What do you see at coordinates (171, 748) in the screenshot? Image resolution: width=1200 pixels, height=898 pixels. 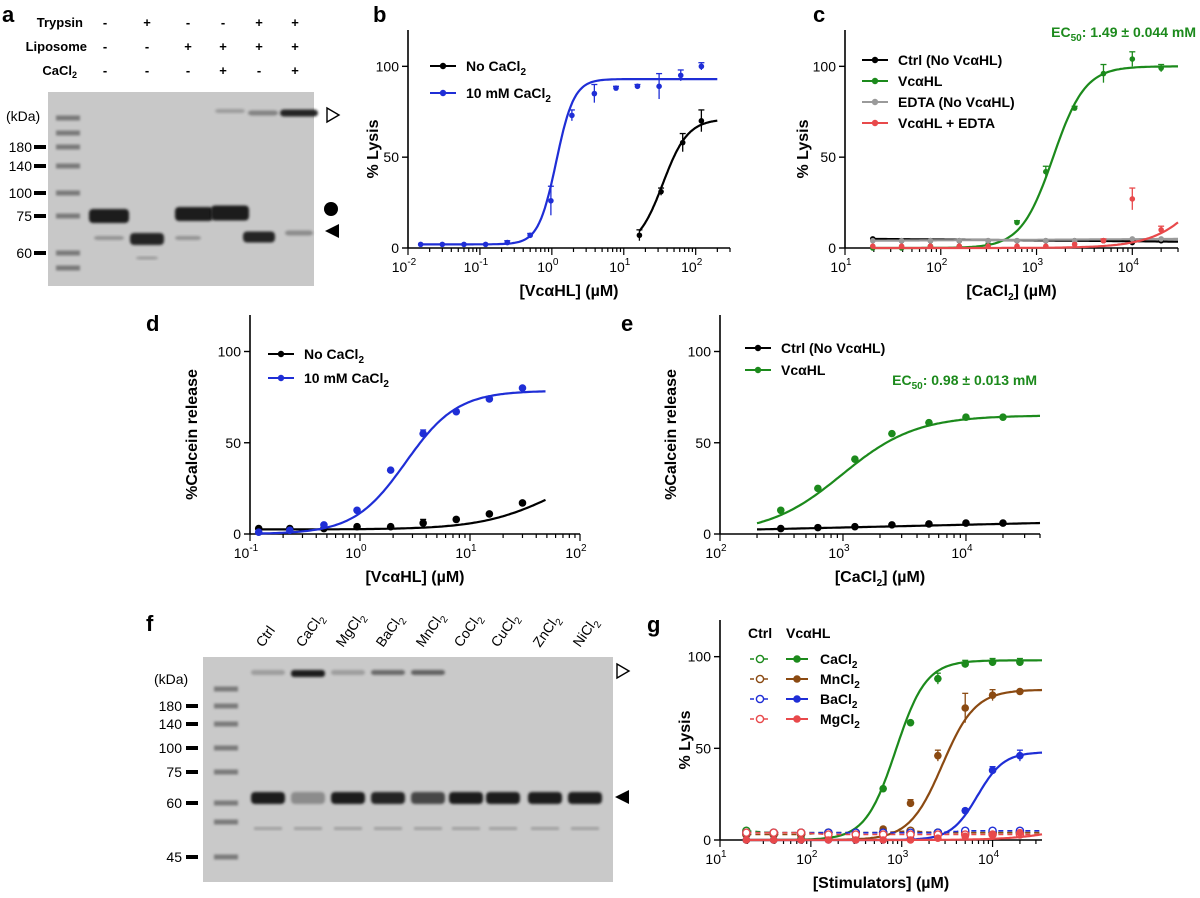 I see `marker-label: 100` at bounding box center [171, 748].